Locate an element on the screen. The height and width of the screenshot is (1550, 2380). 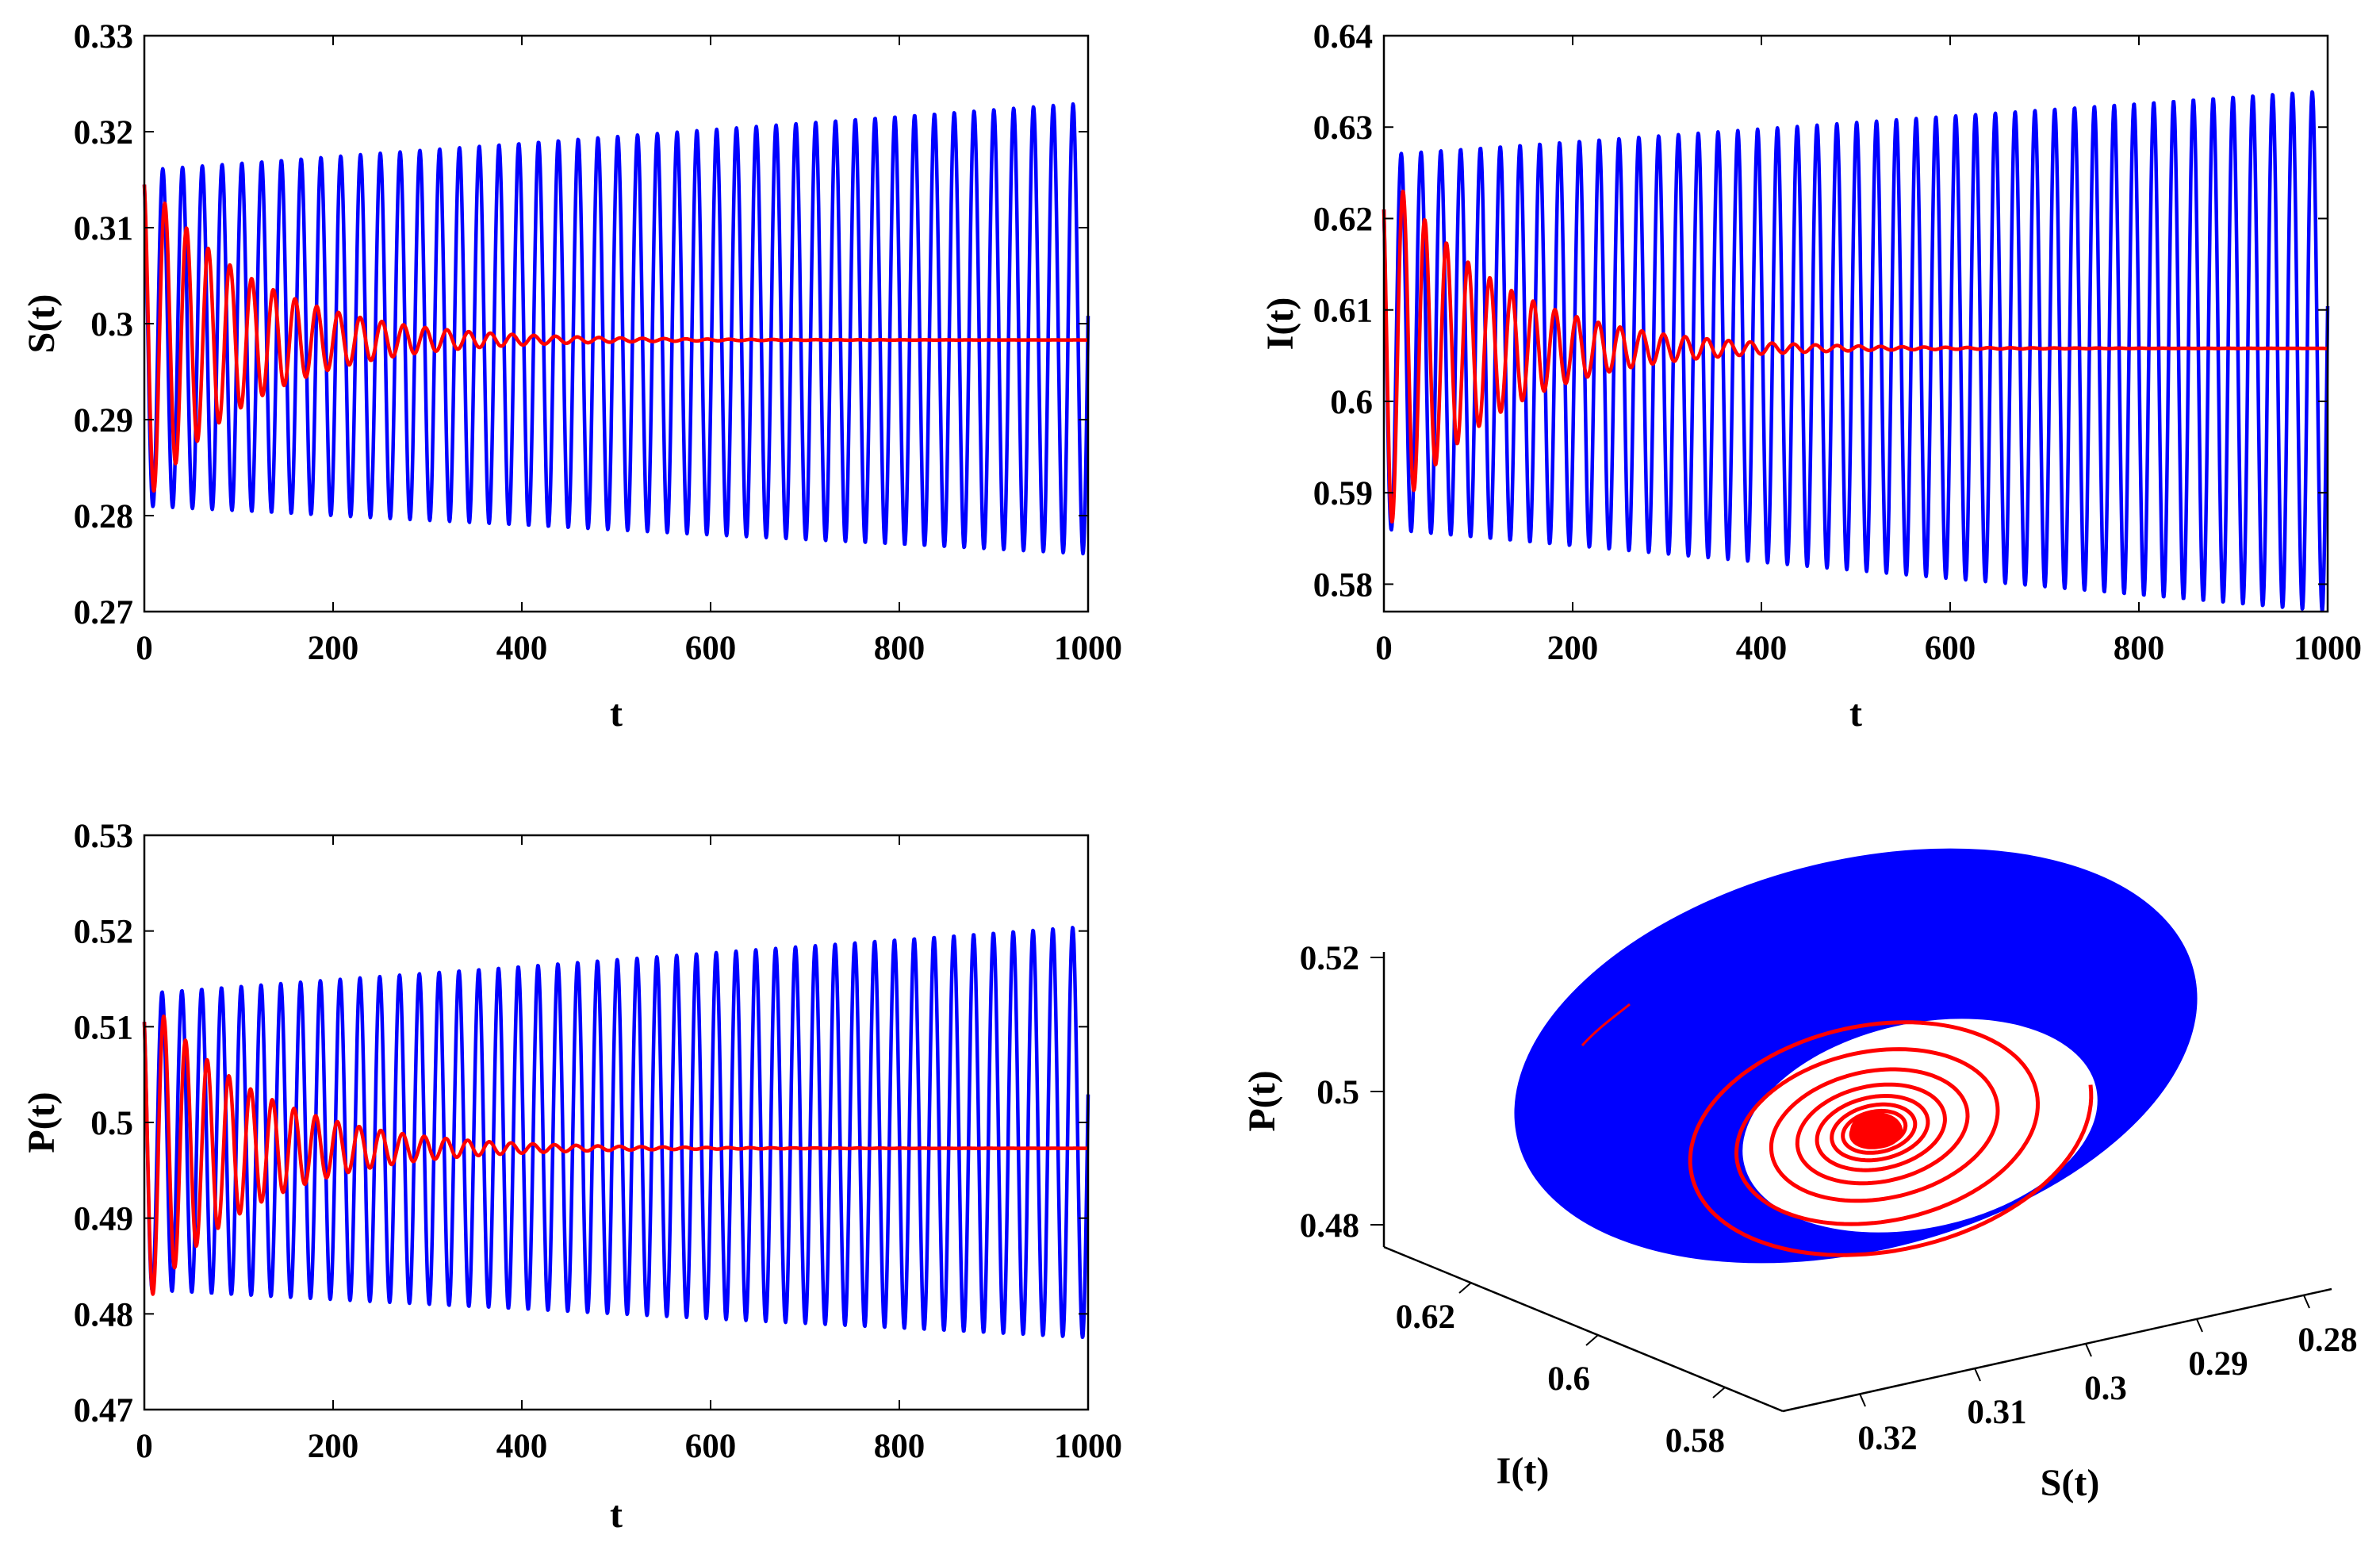
s-t-series-blue is located at coordinates (616, 329).